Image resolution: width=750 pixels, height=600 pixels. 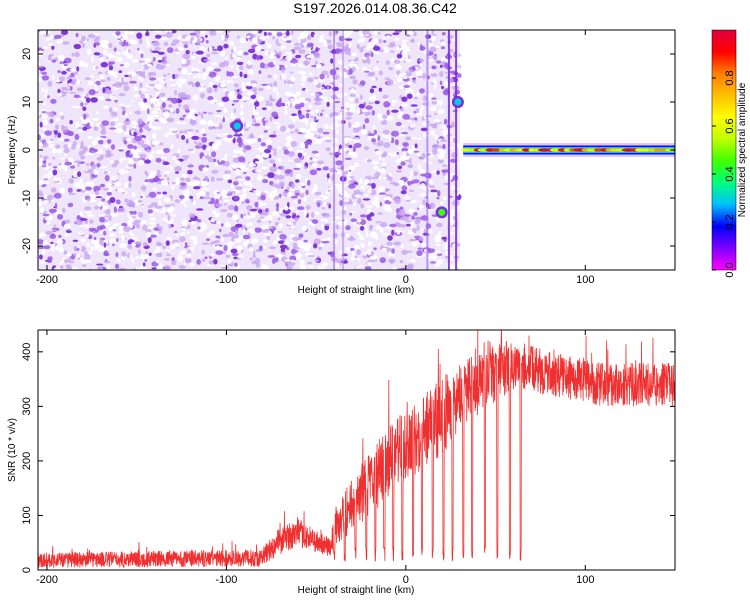 What do you see at coordinates (730, 269) in the screenshot?
I see `colorbar-tick-label: 0.0` at bounding box center [730, 269].